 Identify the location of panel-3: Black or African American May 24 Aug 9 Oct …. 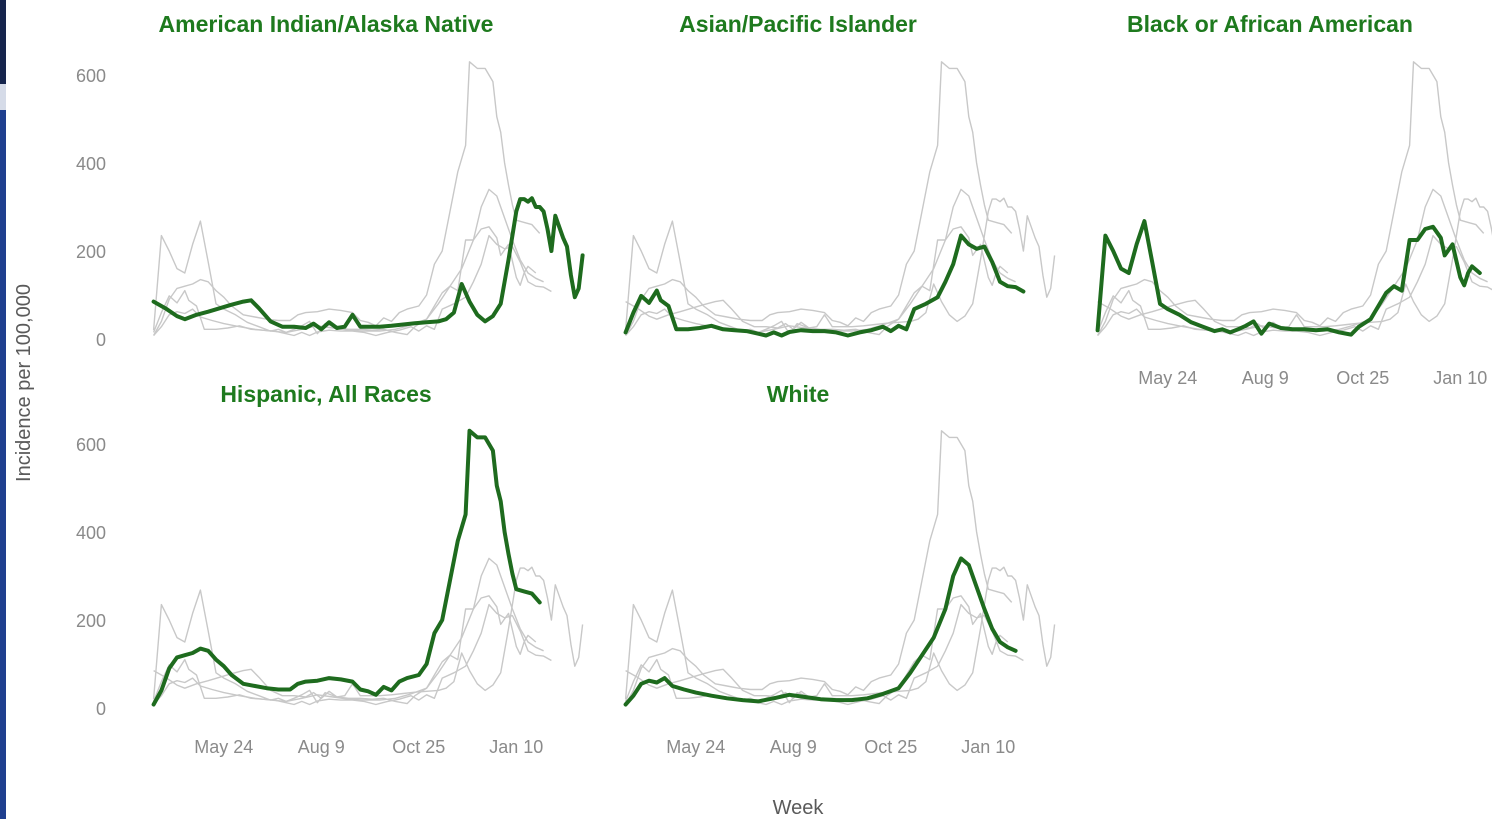
(1293, 199).